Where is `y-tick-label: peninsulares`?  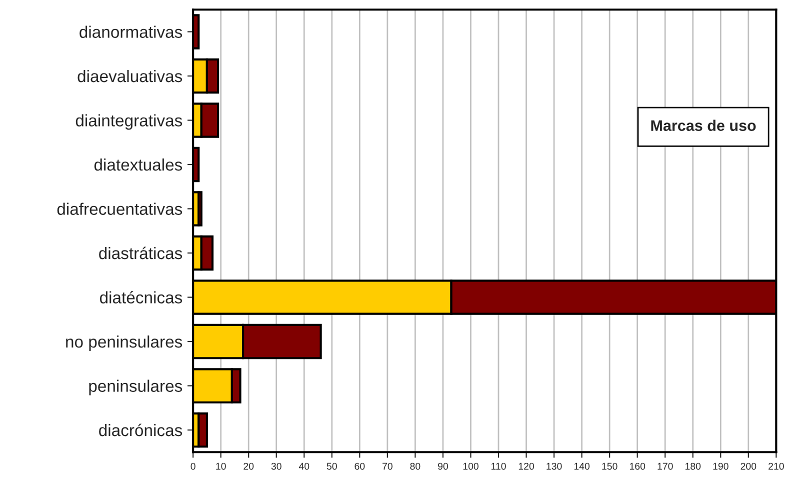
y-tick-label: peninsulares is located at coordinates (135, 388).